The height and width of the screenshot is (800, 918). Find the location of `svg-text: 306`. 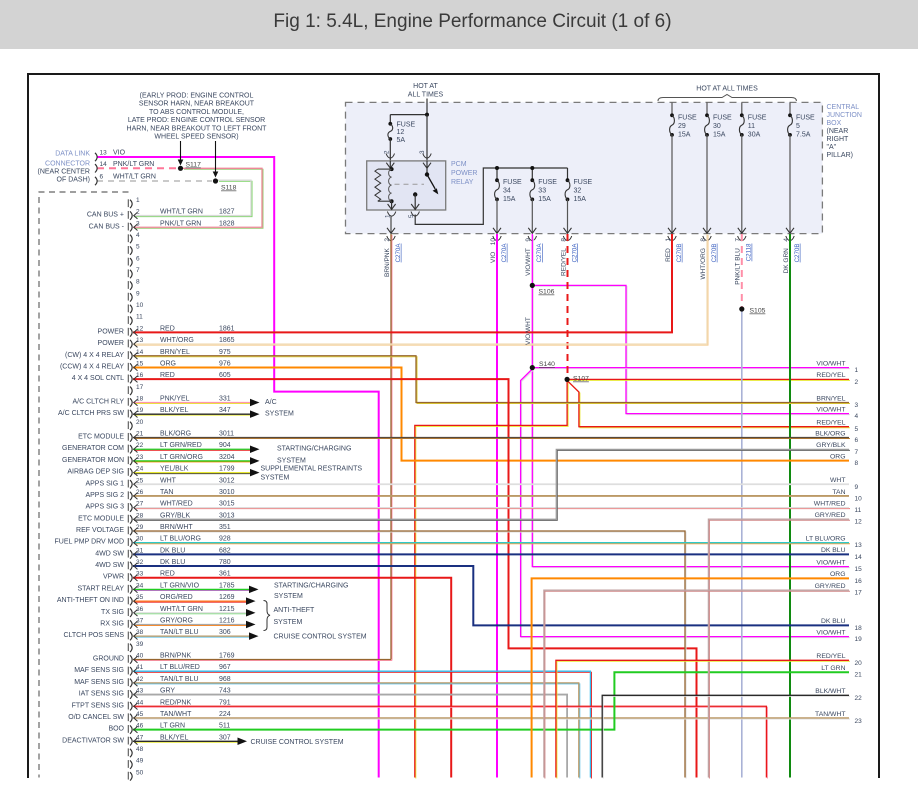

svg-text: 306 is located at coordinates (225, 632).